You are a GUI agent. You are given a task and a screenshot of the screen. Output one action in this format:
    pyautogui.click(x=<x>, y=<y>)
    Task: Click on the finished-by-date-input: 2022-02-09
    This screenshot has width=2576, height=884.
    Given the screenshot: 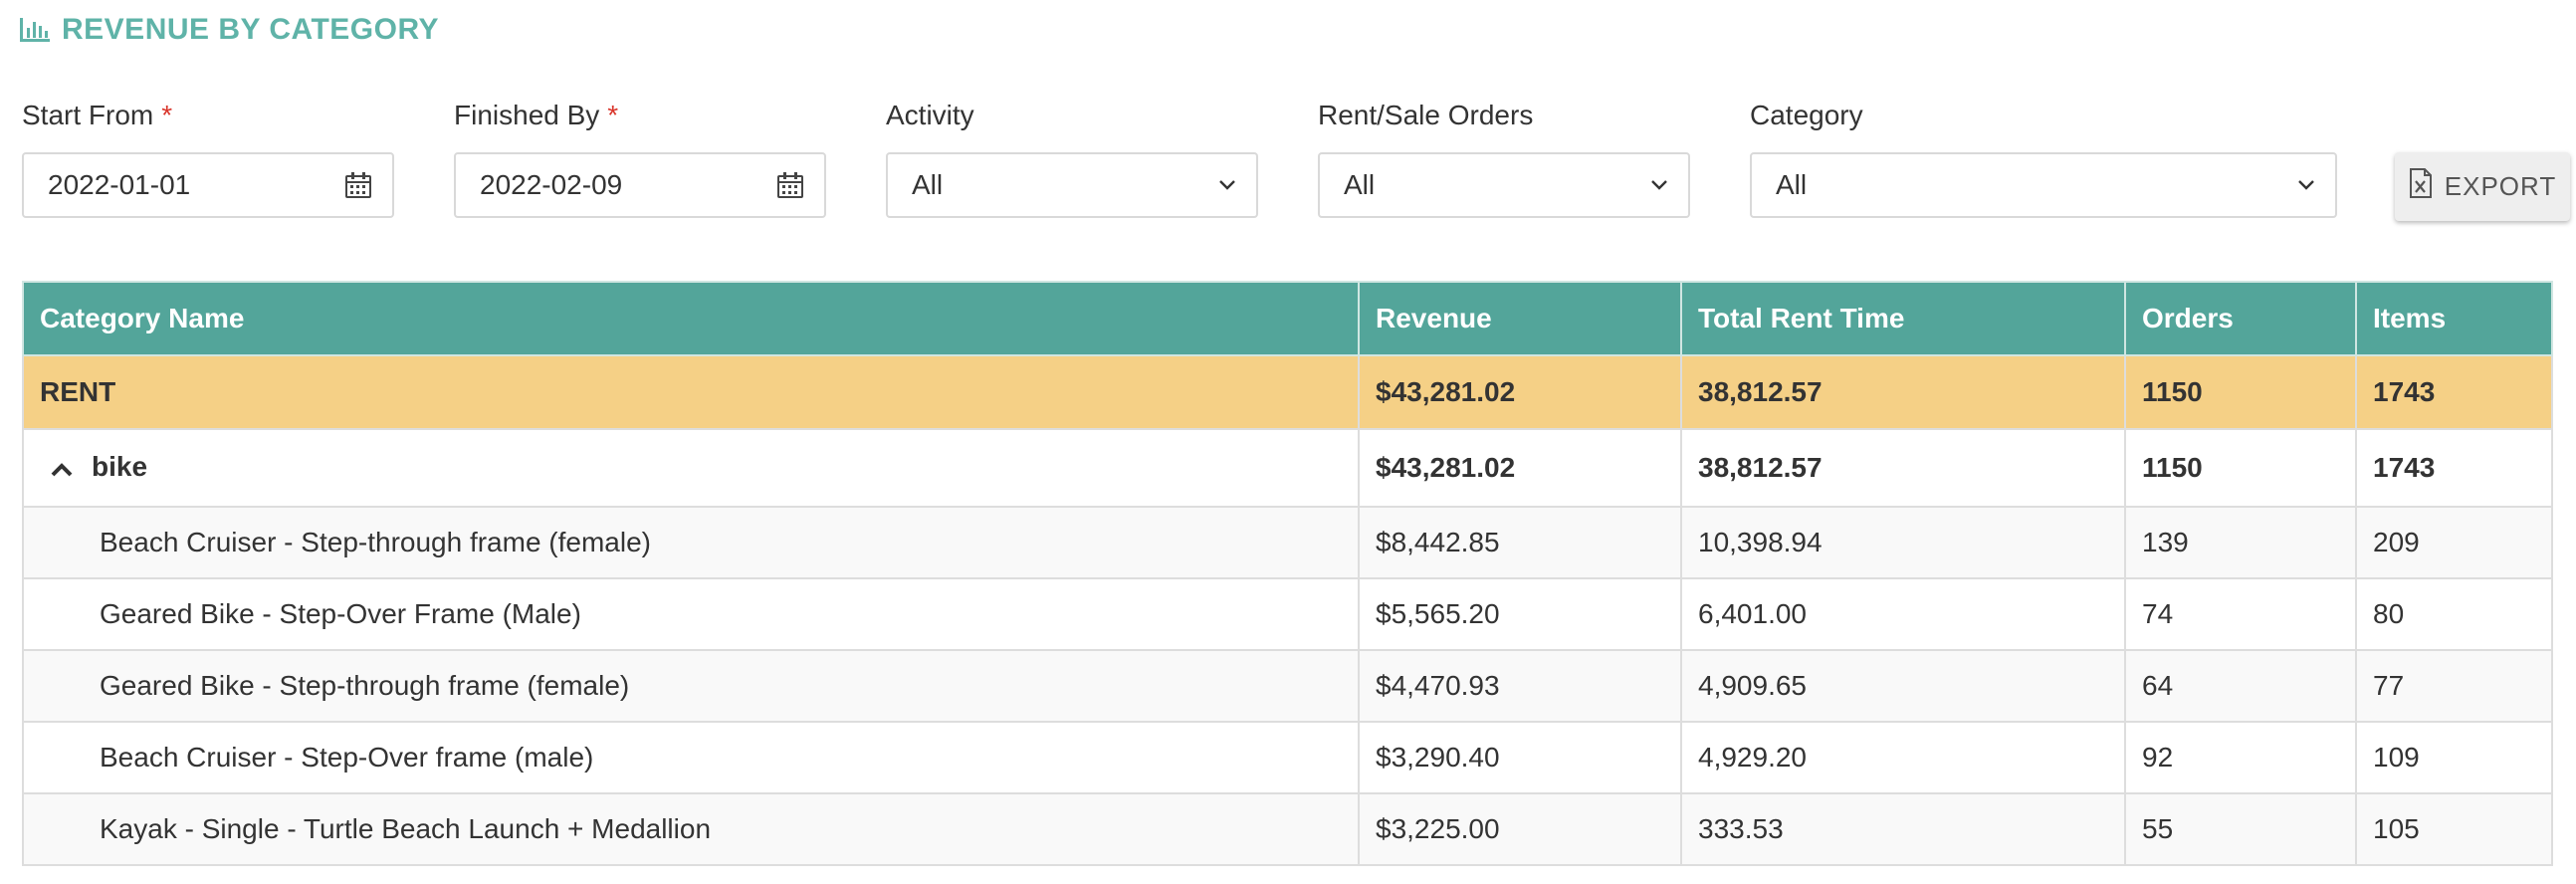 What is the action you would take?
    pyautogui.click(x=640, y=185)
    